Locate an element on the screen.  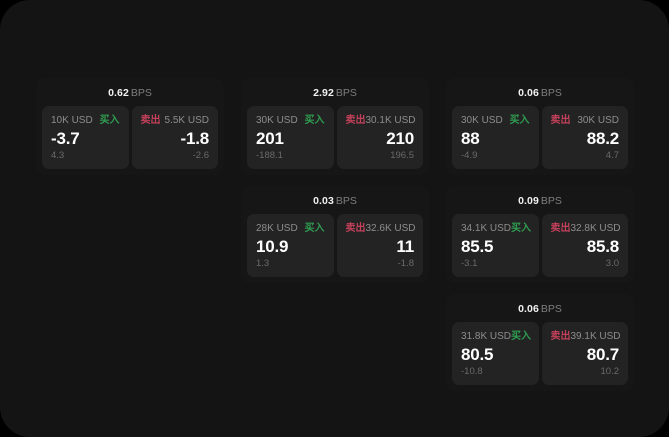
quote-card: 2.92 BPS 30K USD 买入 201 -188.1 卖出 is located at coordinates (335, 126).